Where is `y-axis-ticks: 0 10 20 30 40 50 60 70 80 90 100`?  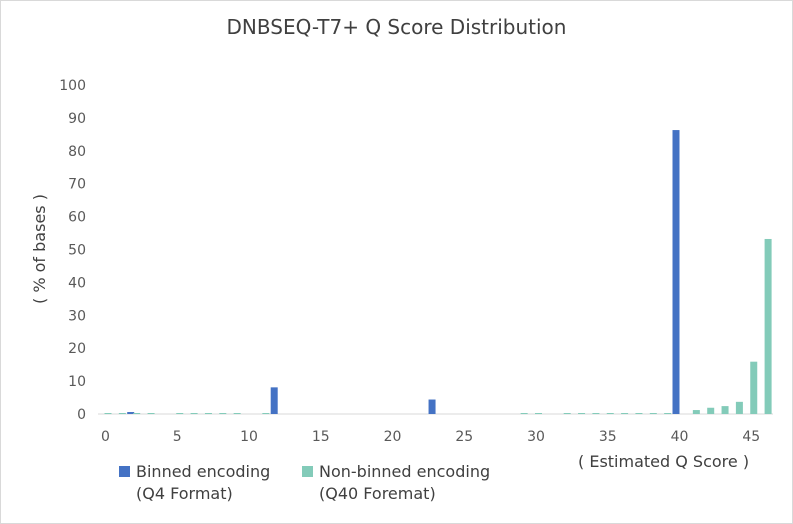
y-axis-ticks: 0 10 20 30 40 50 60 70 80 90 100 is located at coordinates (72, 250).